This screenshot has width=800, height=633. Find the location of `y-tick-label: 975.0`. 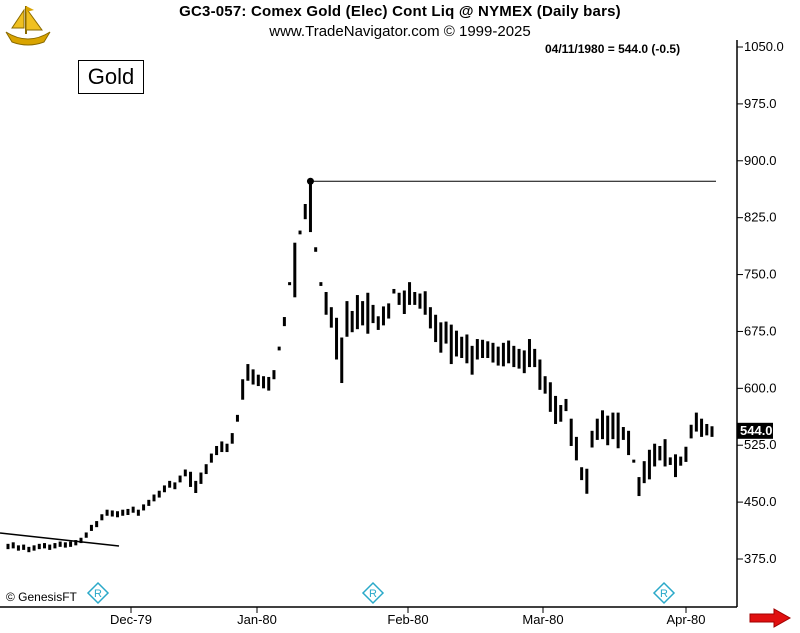

y-tick-label: 975.0 is located at coordinates (760, 103).